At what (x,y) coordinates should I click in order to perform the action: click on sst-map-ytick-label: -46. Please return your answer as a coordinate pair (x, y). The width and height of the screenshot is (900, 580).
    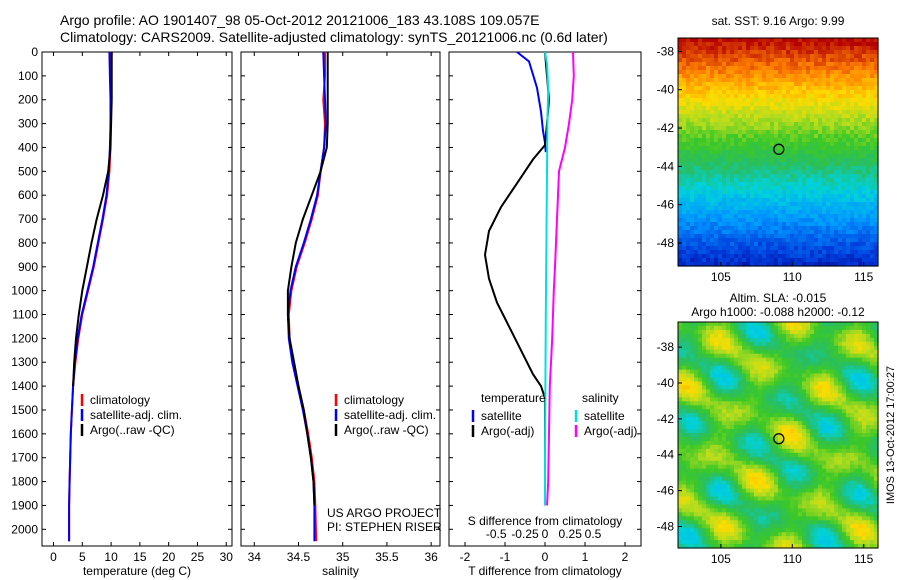
    Looking at the image, I should click on (666, 205).